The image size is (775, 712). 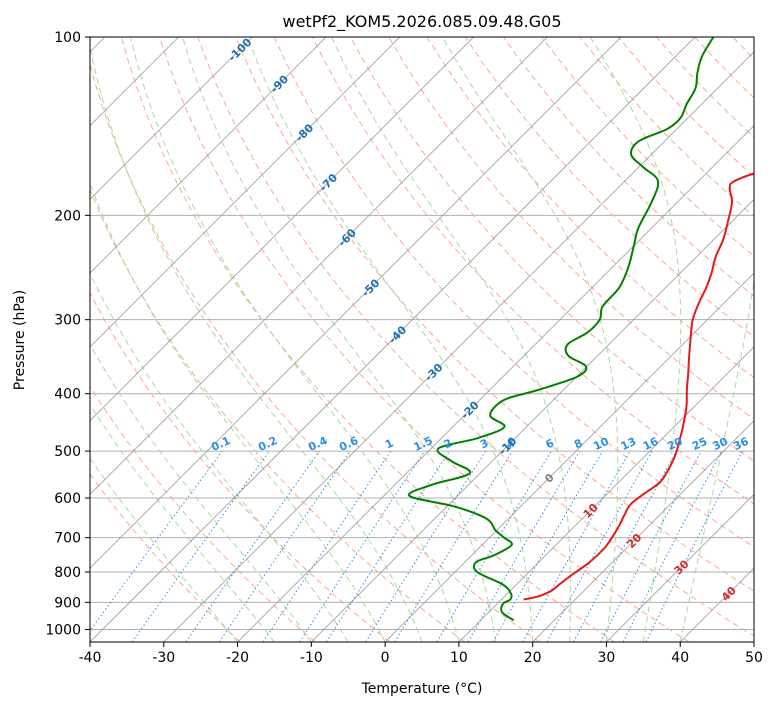 I want to click on x-tick-label: -40, so click(x=90, y=658).